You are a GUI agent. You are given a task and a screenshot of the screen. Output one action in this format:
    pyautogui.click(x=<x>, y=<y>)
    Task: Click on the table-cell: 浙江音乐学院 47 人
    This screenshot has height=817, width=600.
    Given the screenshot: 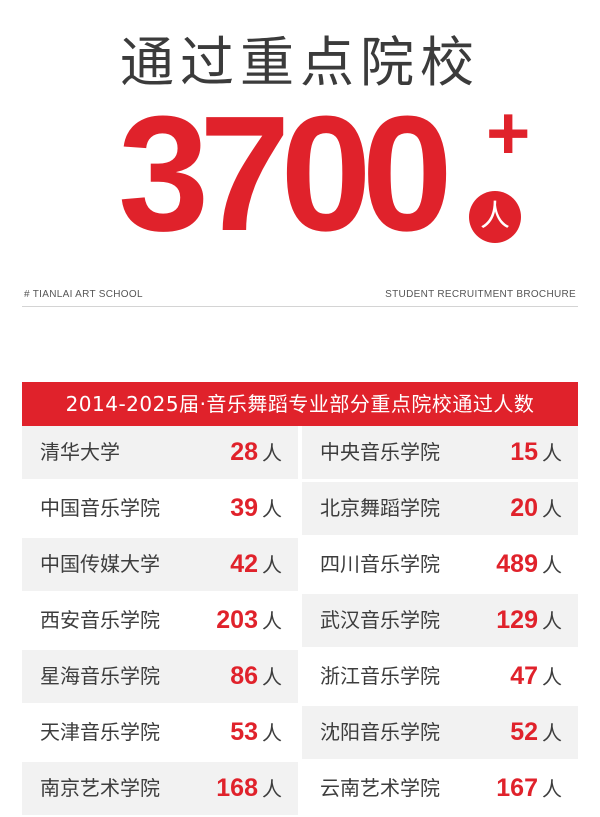 What is the action you would take?
    pyautogui.click(x=440, y=676)
    